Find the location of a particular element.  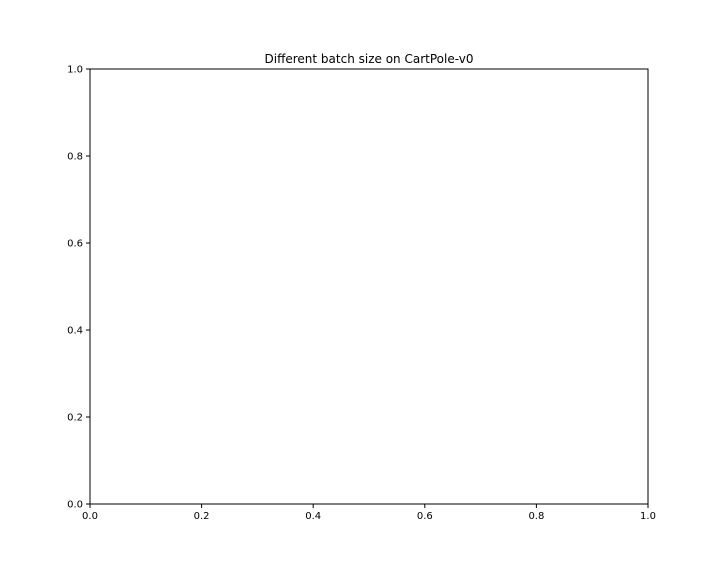

y-axis: 0.0 0.2 0.4 0.6 0.8 1.0 is located at coordinates (78, 288).